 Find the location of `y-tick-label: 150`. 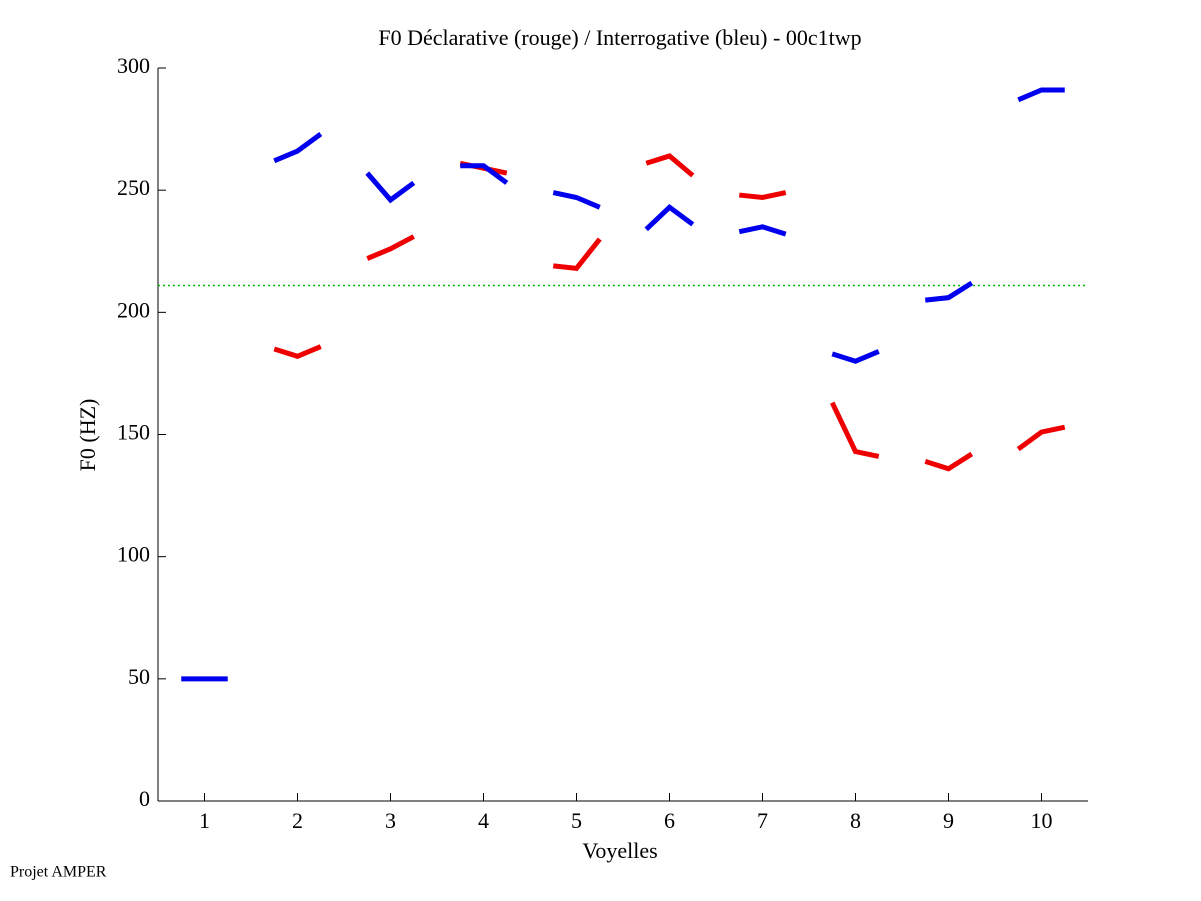

y-tick-label: 150 is located at coordinates (133, 432).